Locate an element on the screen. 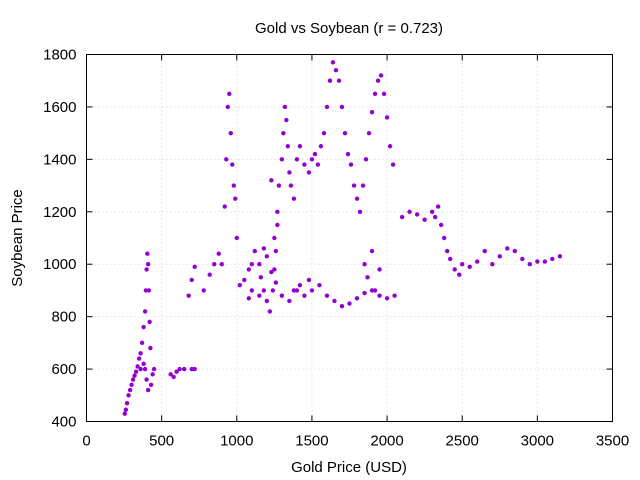  y-tick-label: 1600 is located at coordinates (59, 107).